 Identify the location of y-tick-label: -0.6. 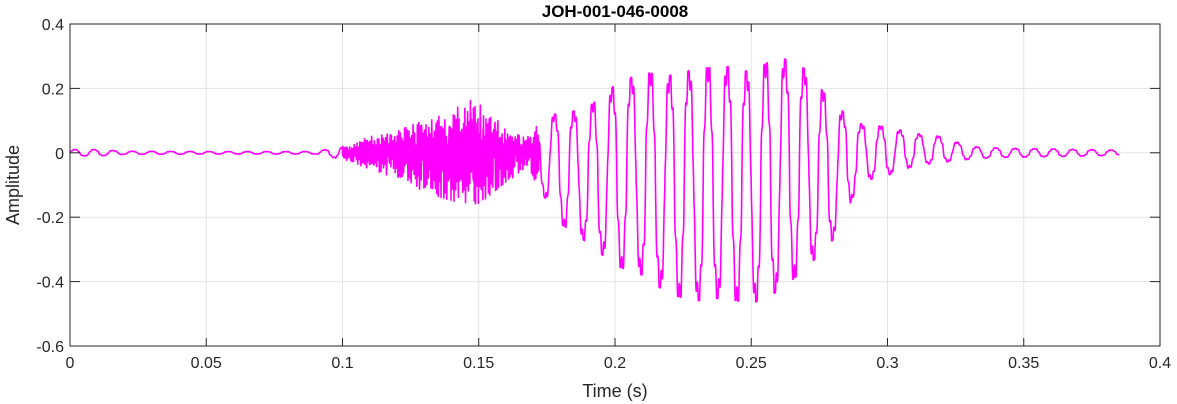
(50, 347).